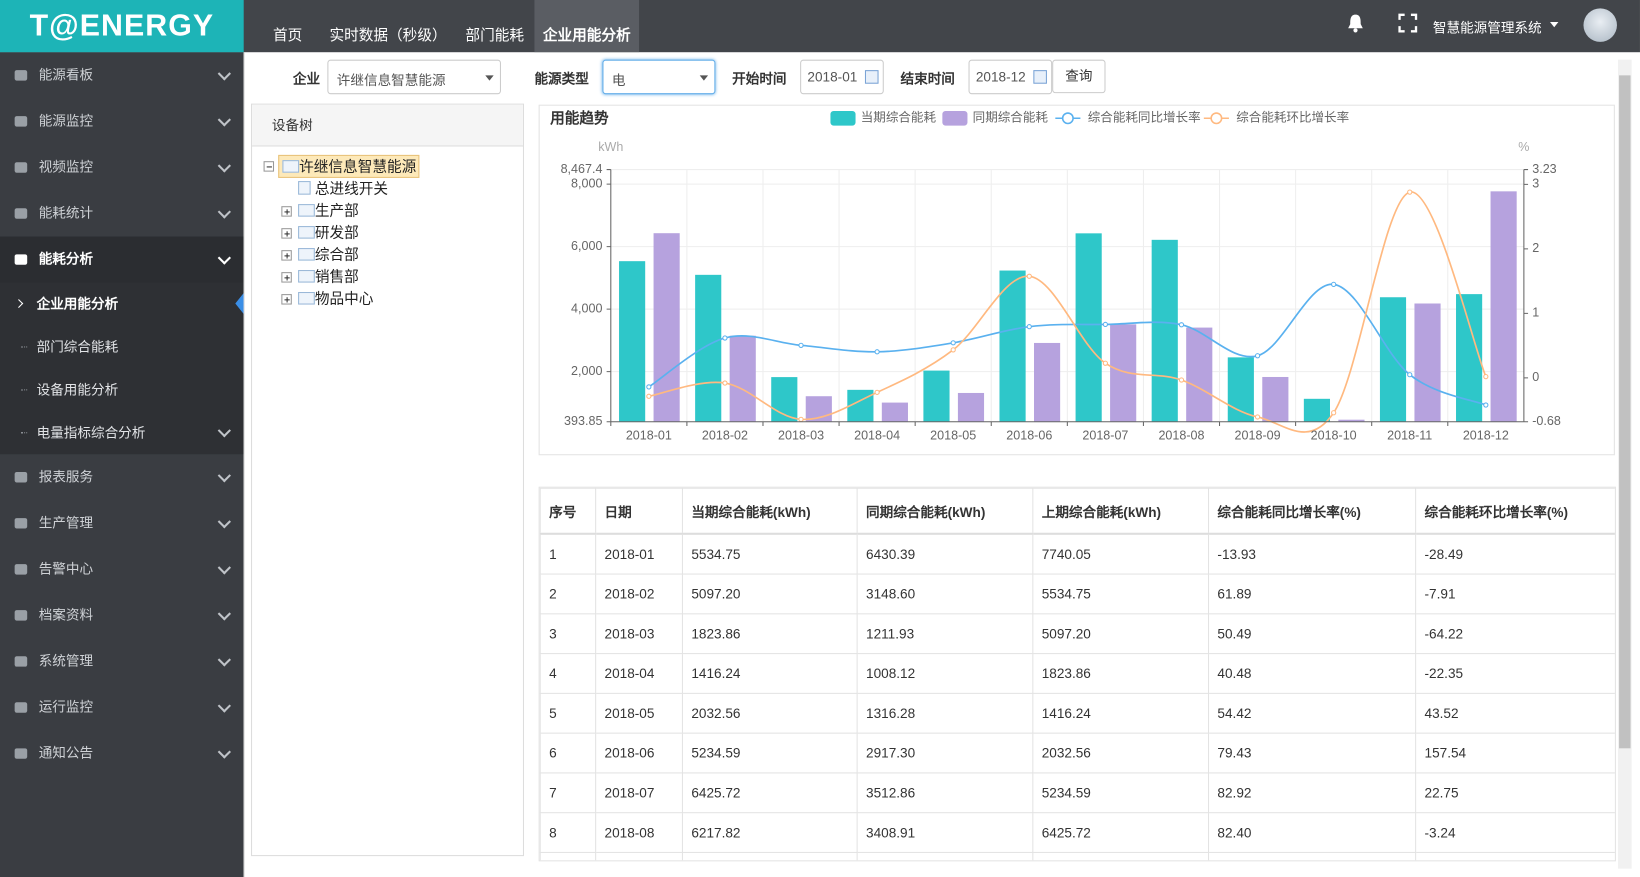  What do you see at coordinates (122, 661) in the screenshot?
I see `menu-item: 系统管理` at bounding box center [122, 661].